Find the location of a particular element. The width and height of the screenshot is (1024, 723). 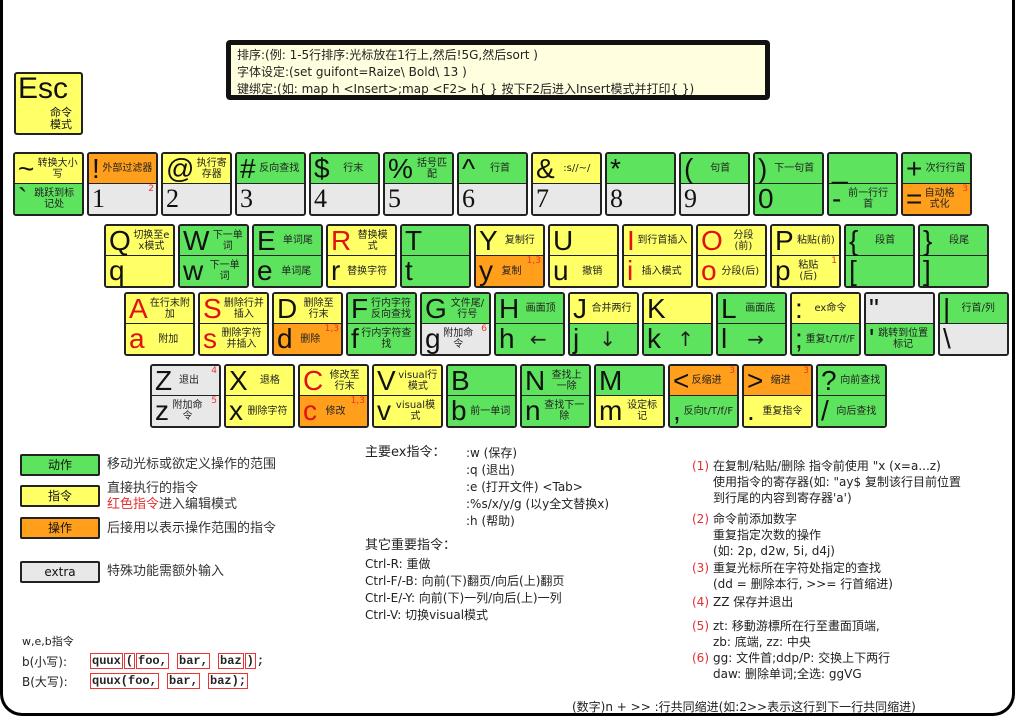

key-r3-k5: N 查找上一除 n 查找下一除 is located at coordinates (555, 396).